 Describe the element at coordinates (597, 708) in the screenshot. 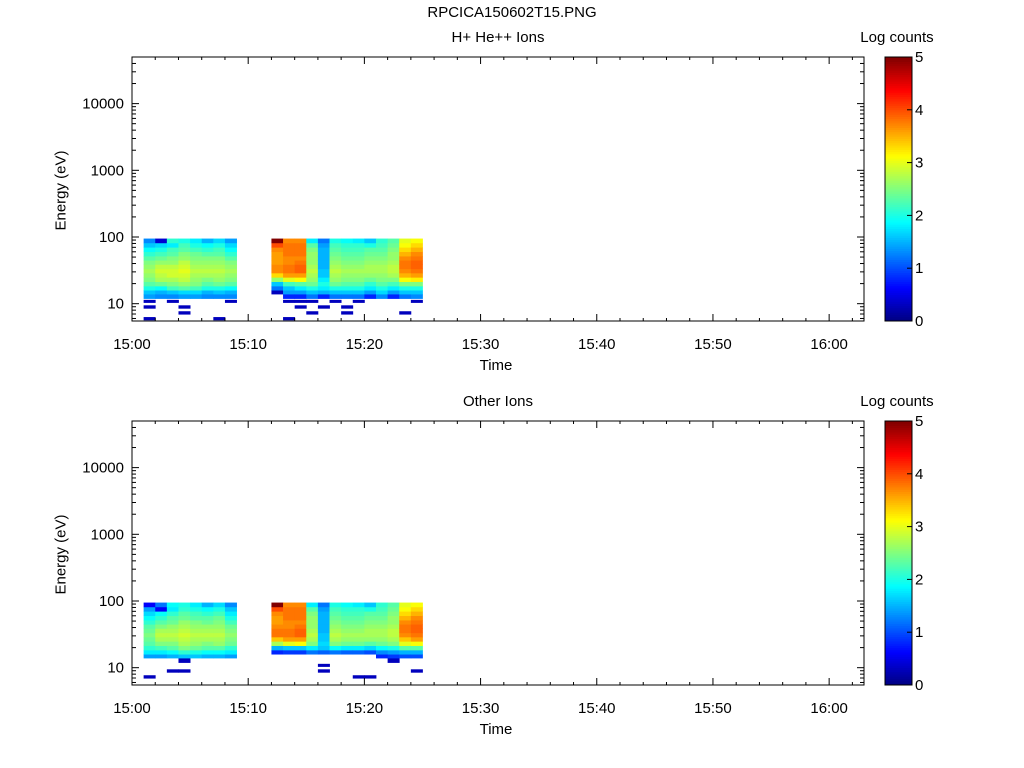

I see `x-tick-label: 15:40` at that location.